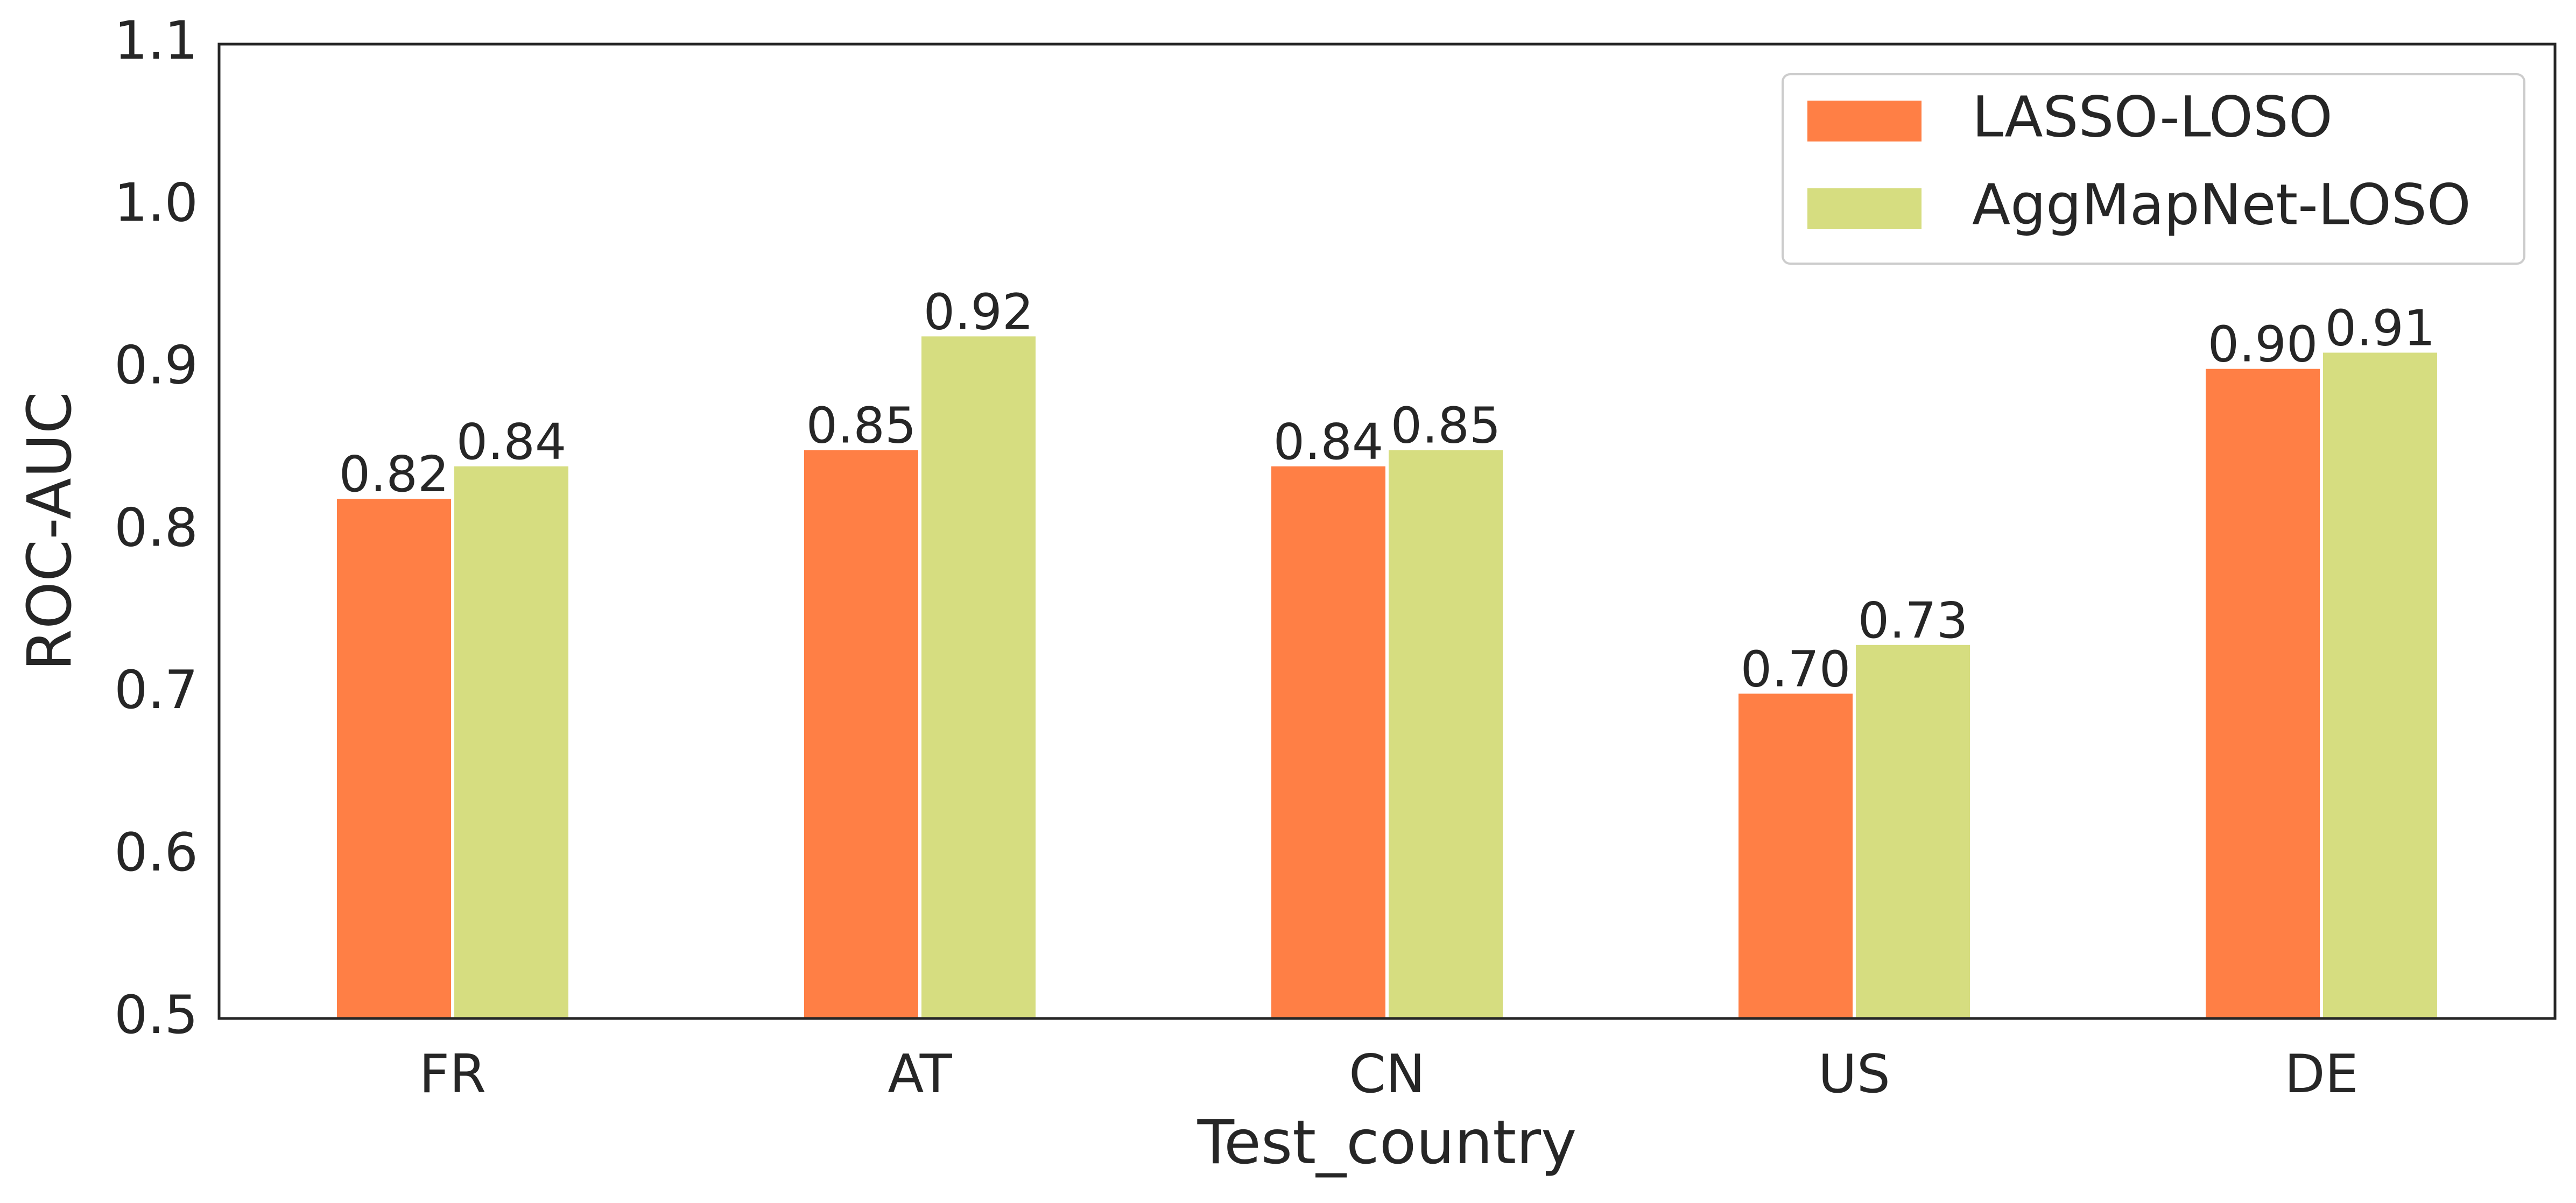  What do you see at coordinates (2263, 344) in the screenshot?
I see `value-label: 0.90` at bounding box center [2263, 344].